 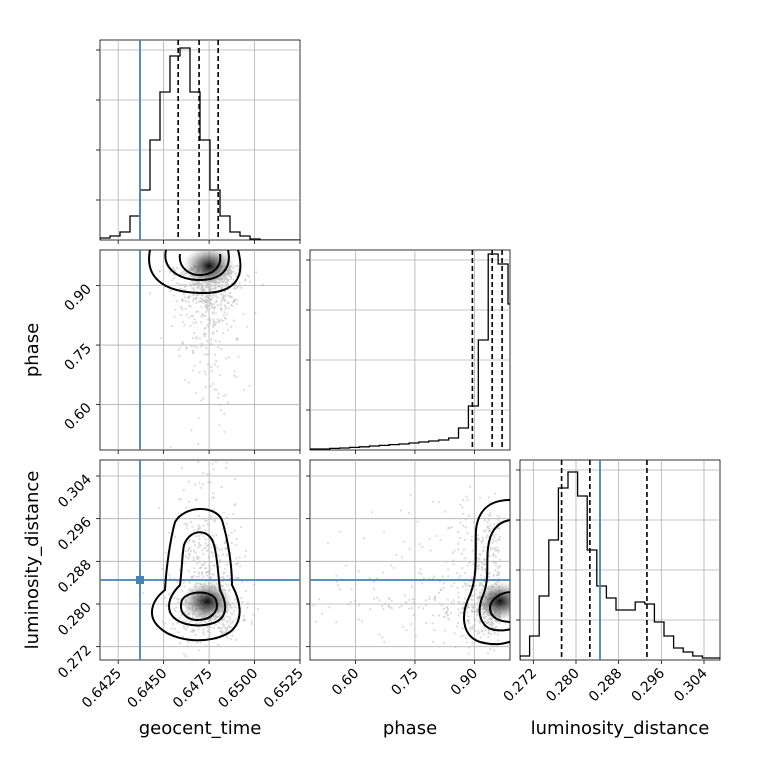 I want to click on x-tick-label: 0.272, so click(x=520, y=686).